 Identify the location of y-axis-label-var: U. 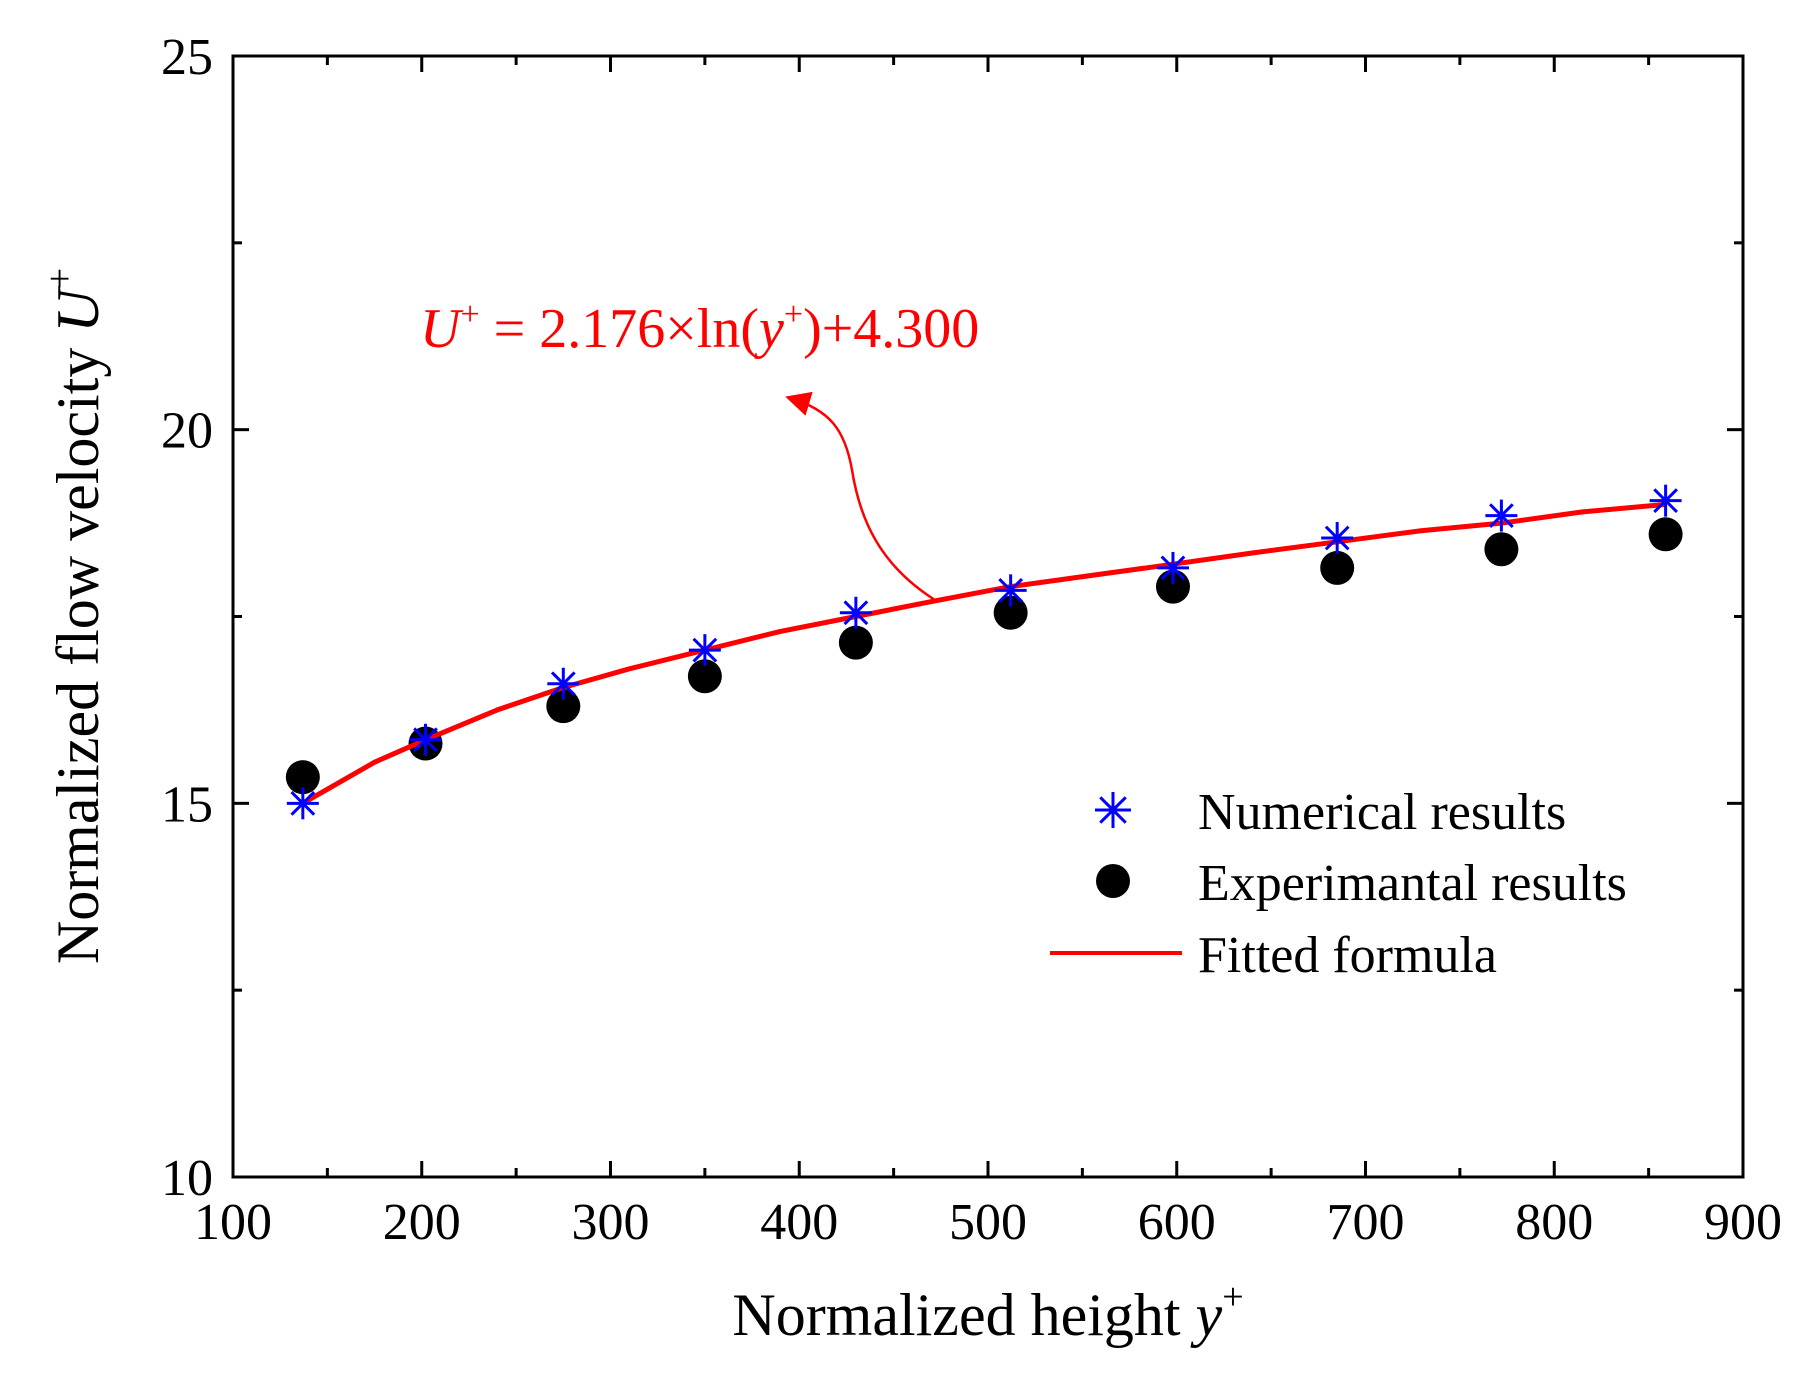
(78, 309).